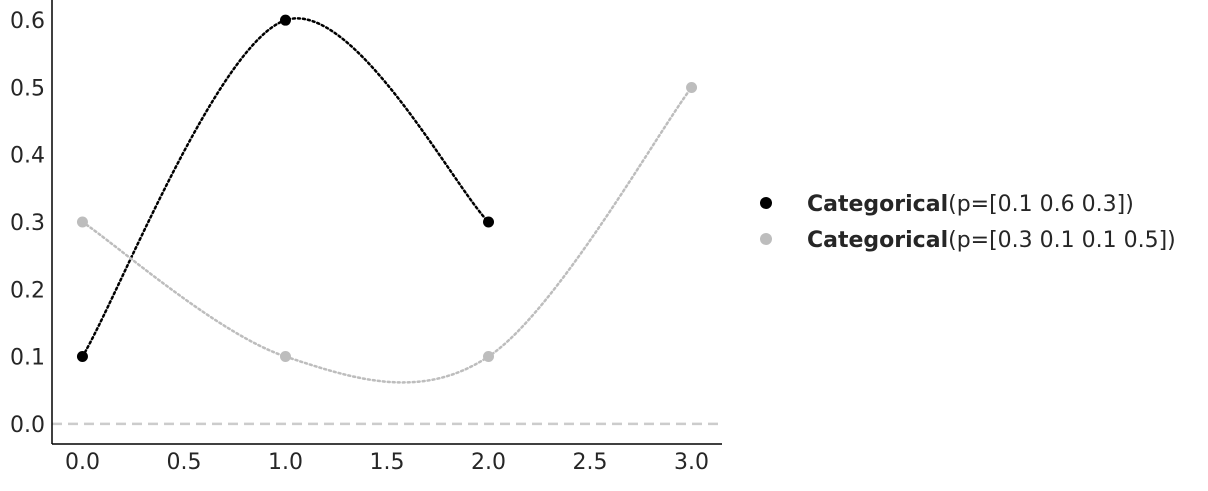  Describe the element at coordinates (285, 462) in the screenshot. I see `x-tick-label: 1.0` at that location.